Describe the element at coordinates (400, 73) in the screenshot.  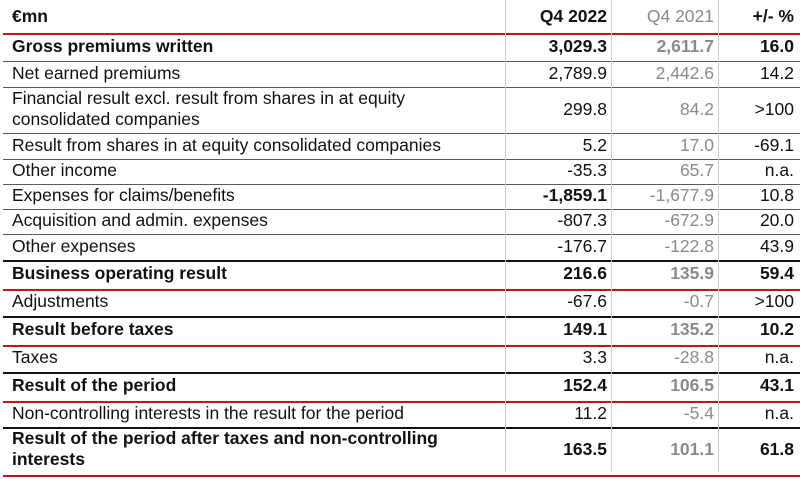
I see `table-row: Net earned premiums 2,789.9 2,442.6 14.2` at that location.